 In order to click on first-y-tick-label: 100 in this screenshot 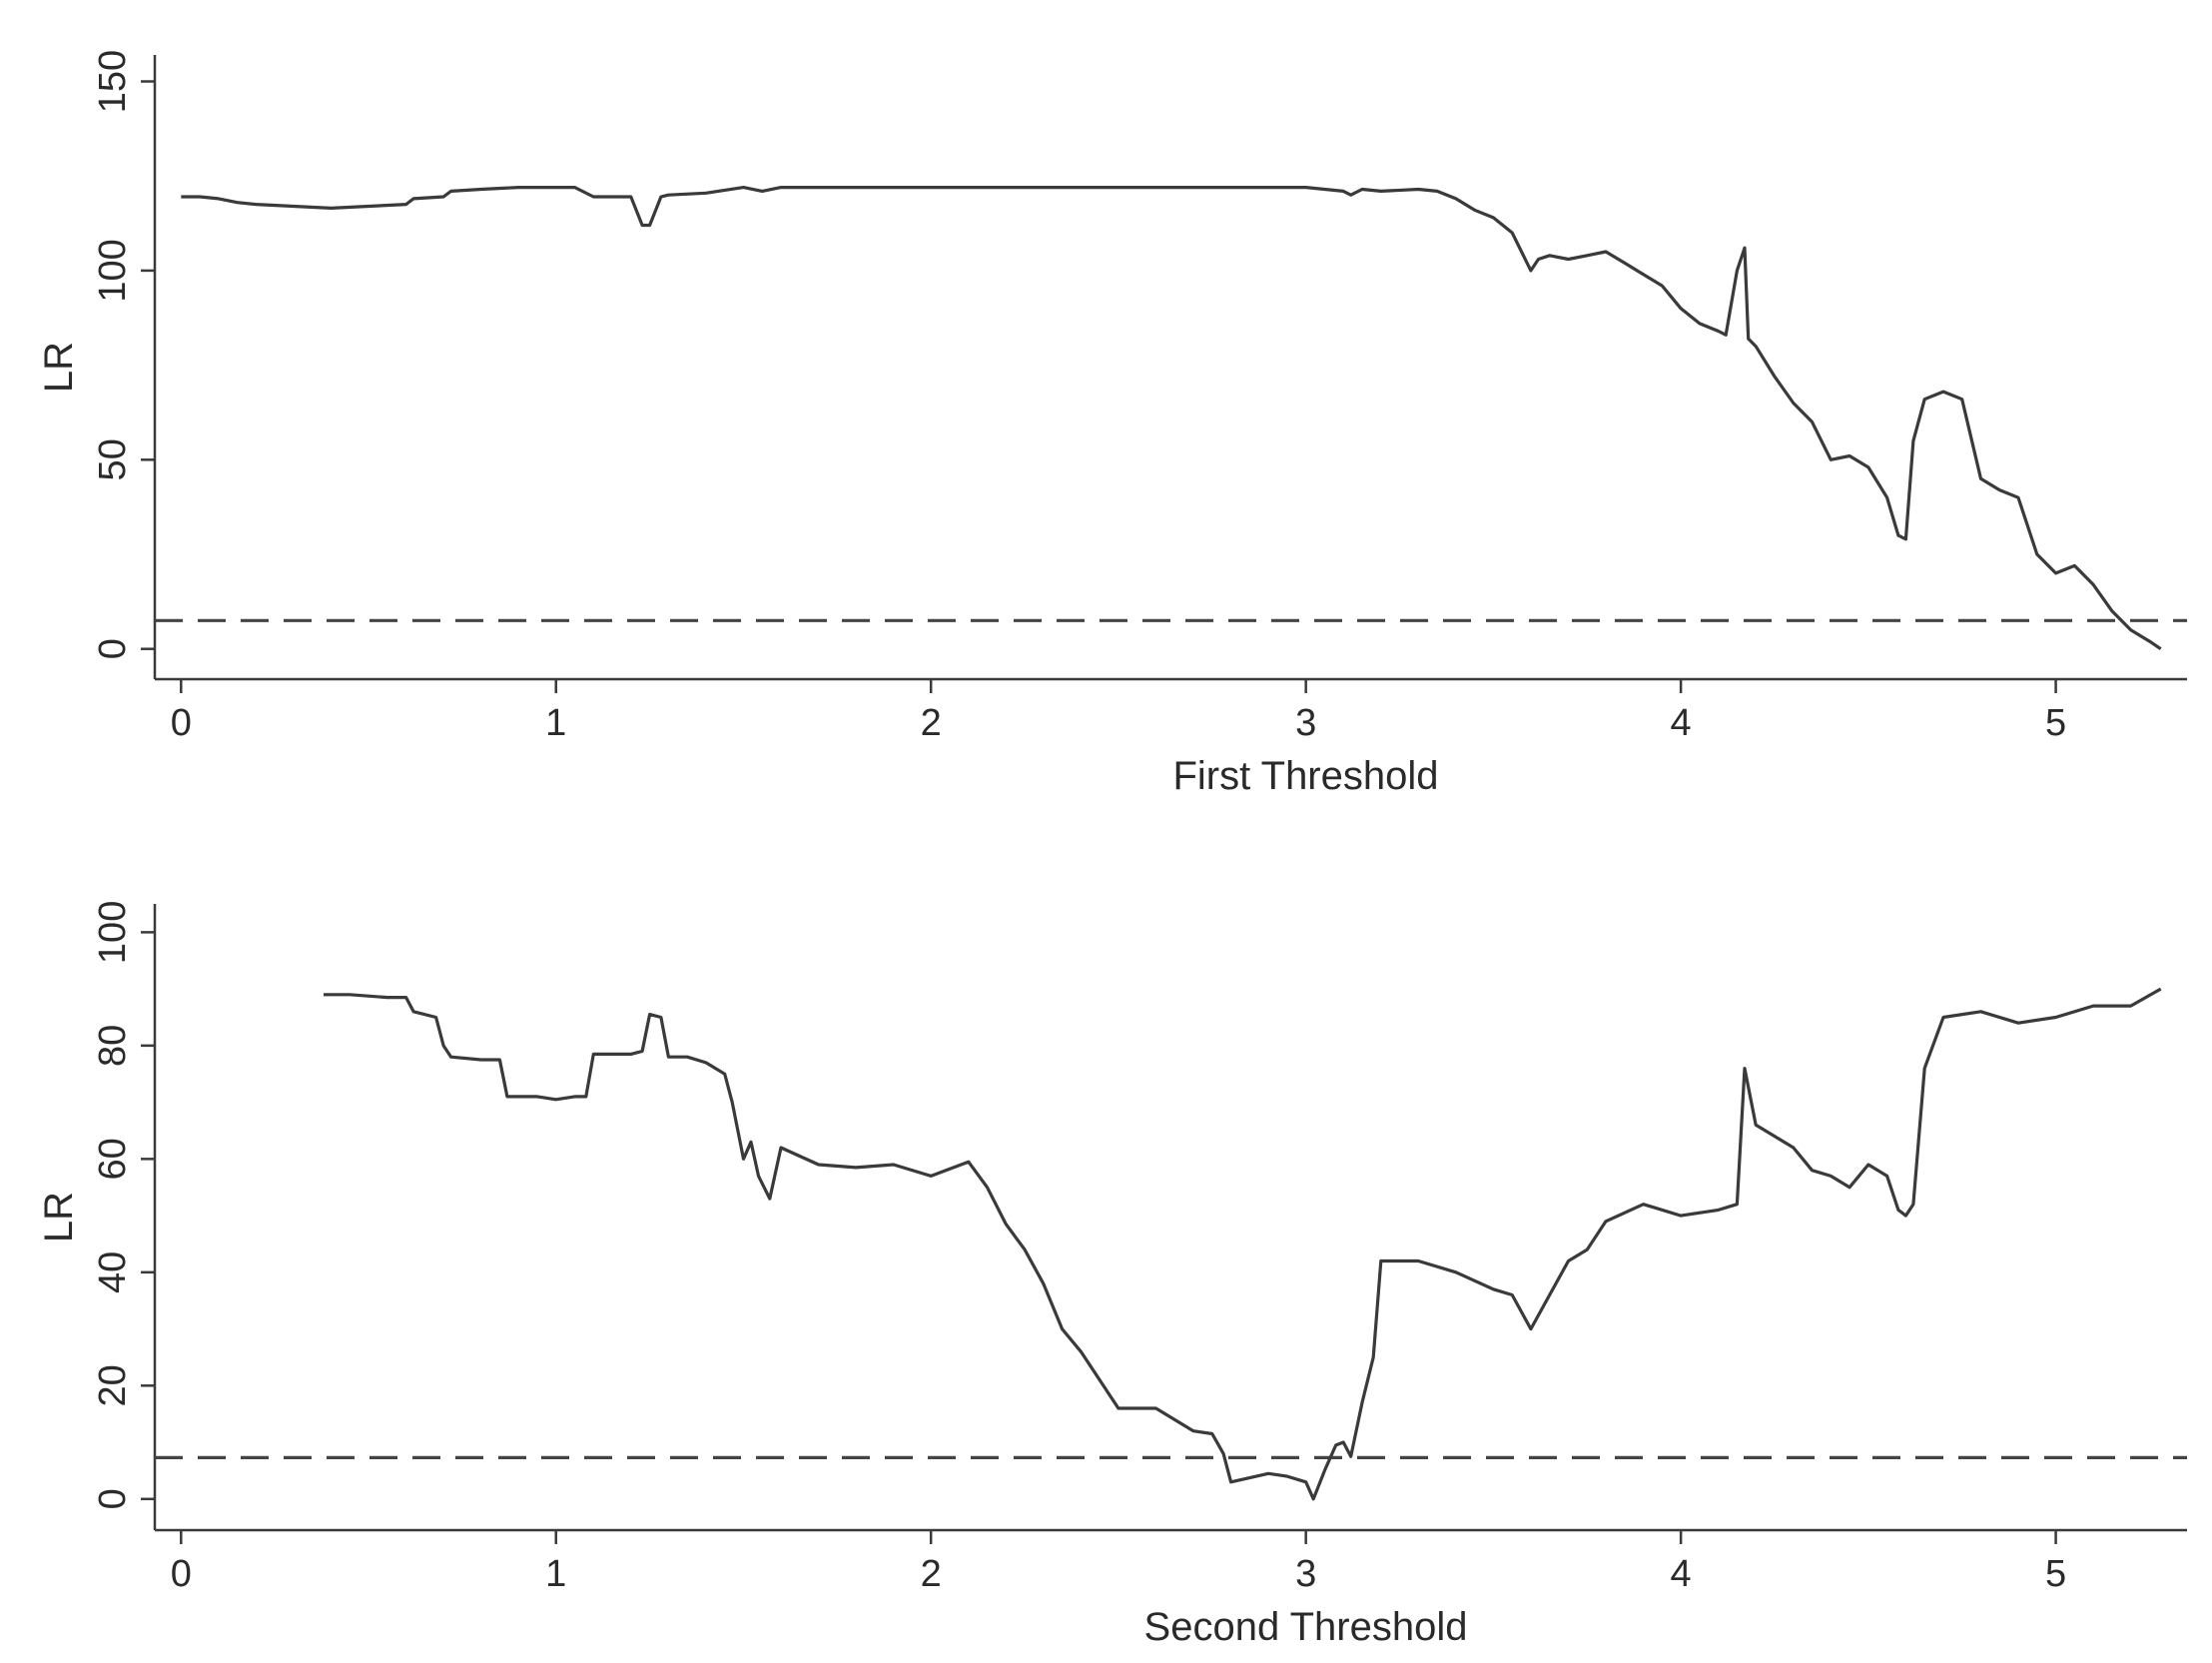, I will do `click(113, 271)`.